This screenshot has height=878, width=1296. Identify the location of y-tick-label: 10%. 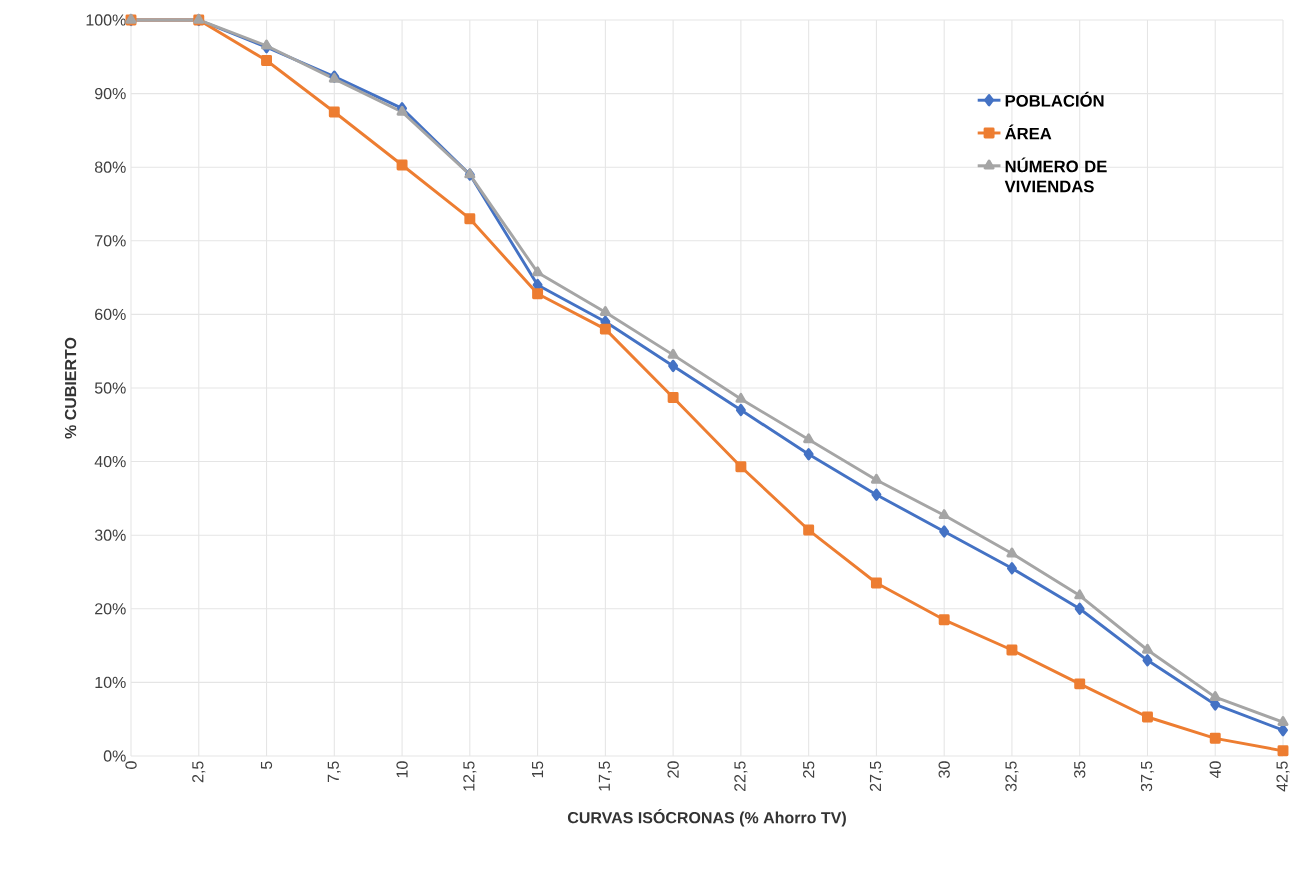
(110, 682).